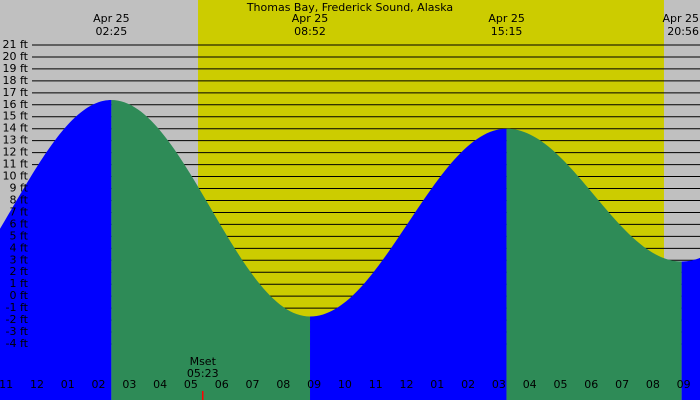 The width and height of the screenshot is (700, 400). Describe the element at coordinates (16, 68) in the screenshot. I see `y-tick-label: 19 ft` at that location.